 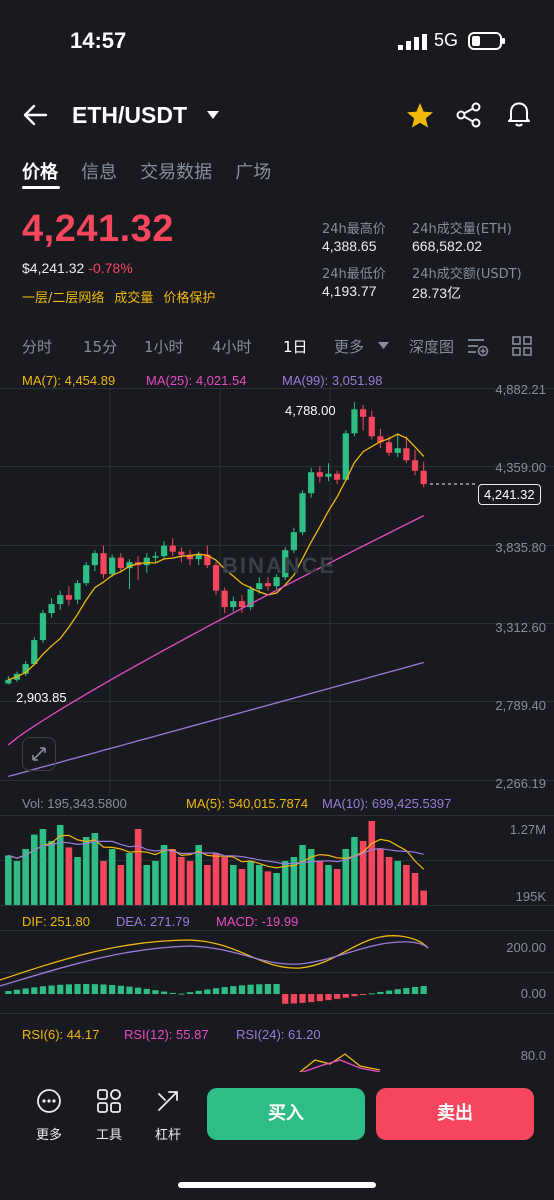 What do you see at coordinates (49, 1101) in the screenshot?
I see `more-dots-icon` at bounding box center [49, 1101].